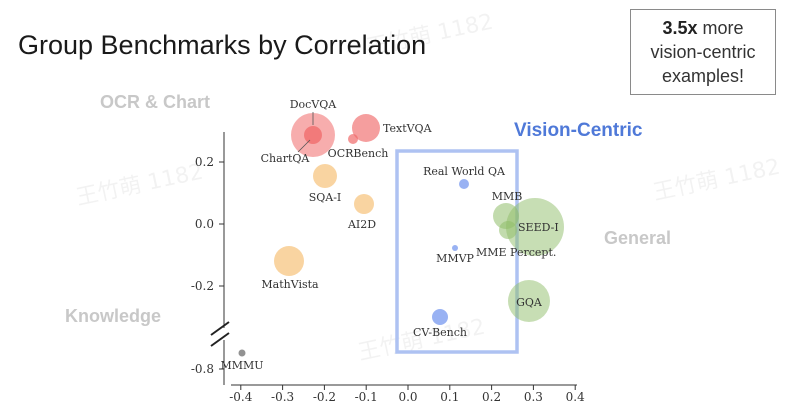 This screenshot has height=411, width=810. I want to click on point-mathvista, so click(289, 261).